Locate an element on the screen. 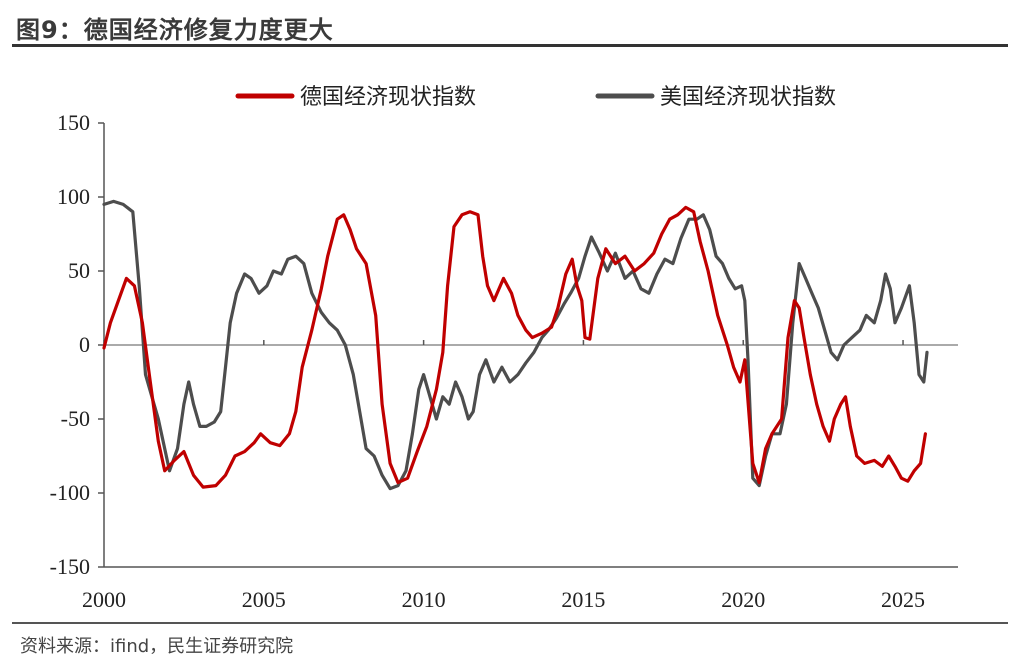 The image size is (1024, 662). y-tick-label: 100 is located at coordinates (73, 196).